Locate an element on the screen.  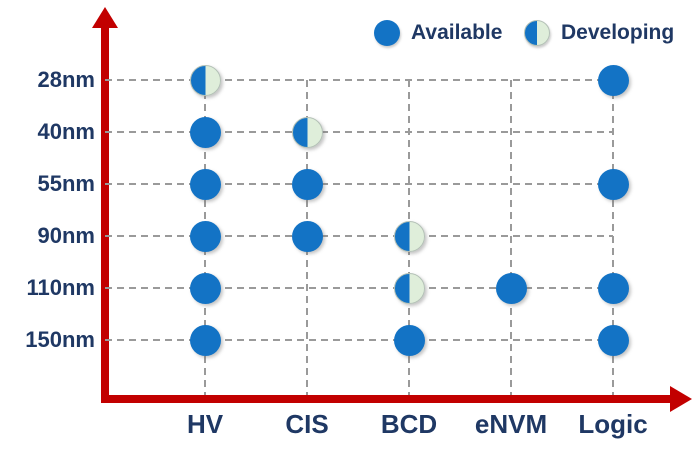
y-axis-label-28nm: 28nm is located at coordinates (66, 79).